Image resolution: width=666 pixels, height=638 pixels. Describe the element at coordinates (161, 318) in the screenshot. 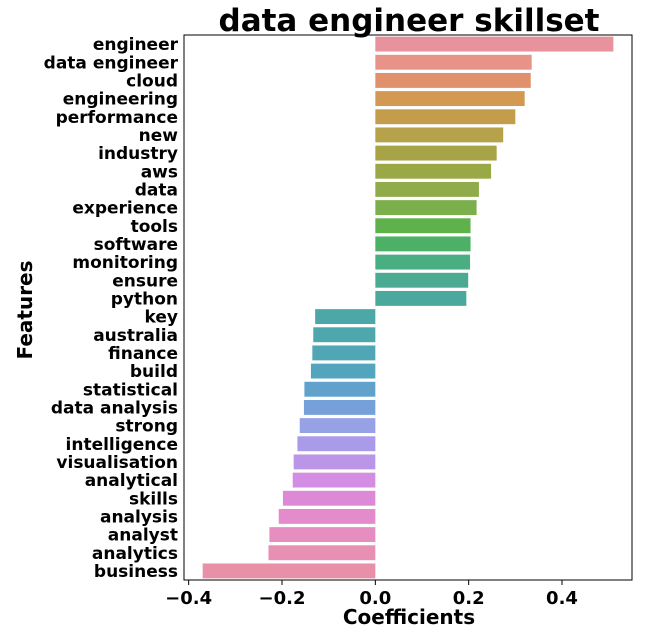

I see `category-label: key` at that location.